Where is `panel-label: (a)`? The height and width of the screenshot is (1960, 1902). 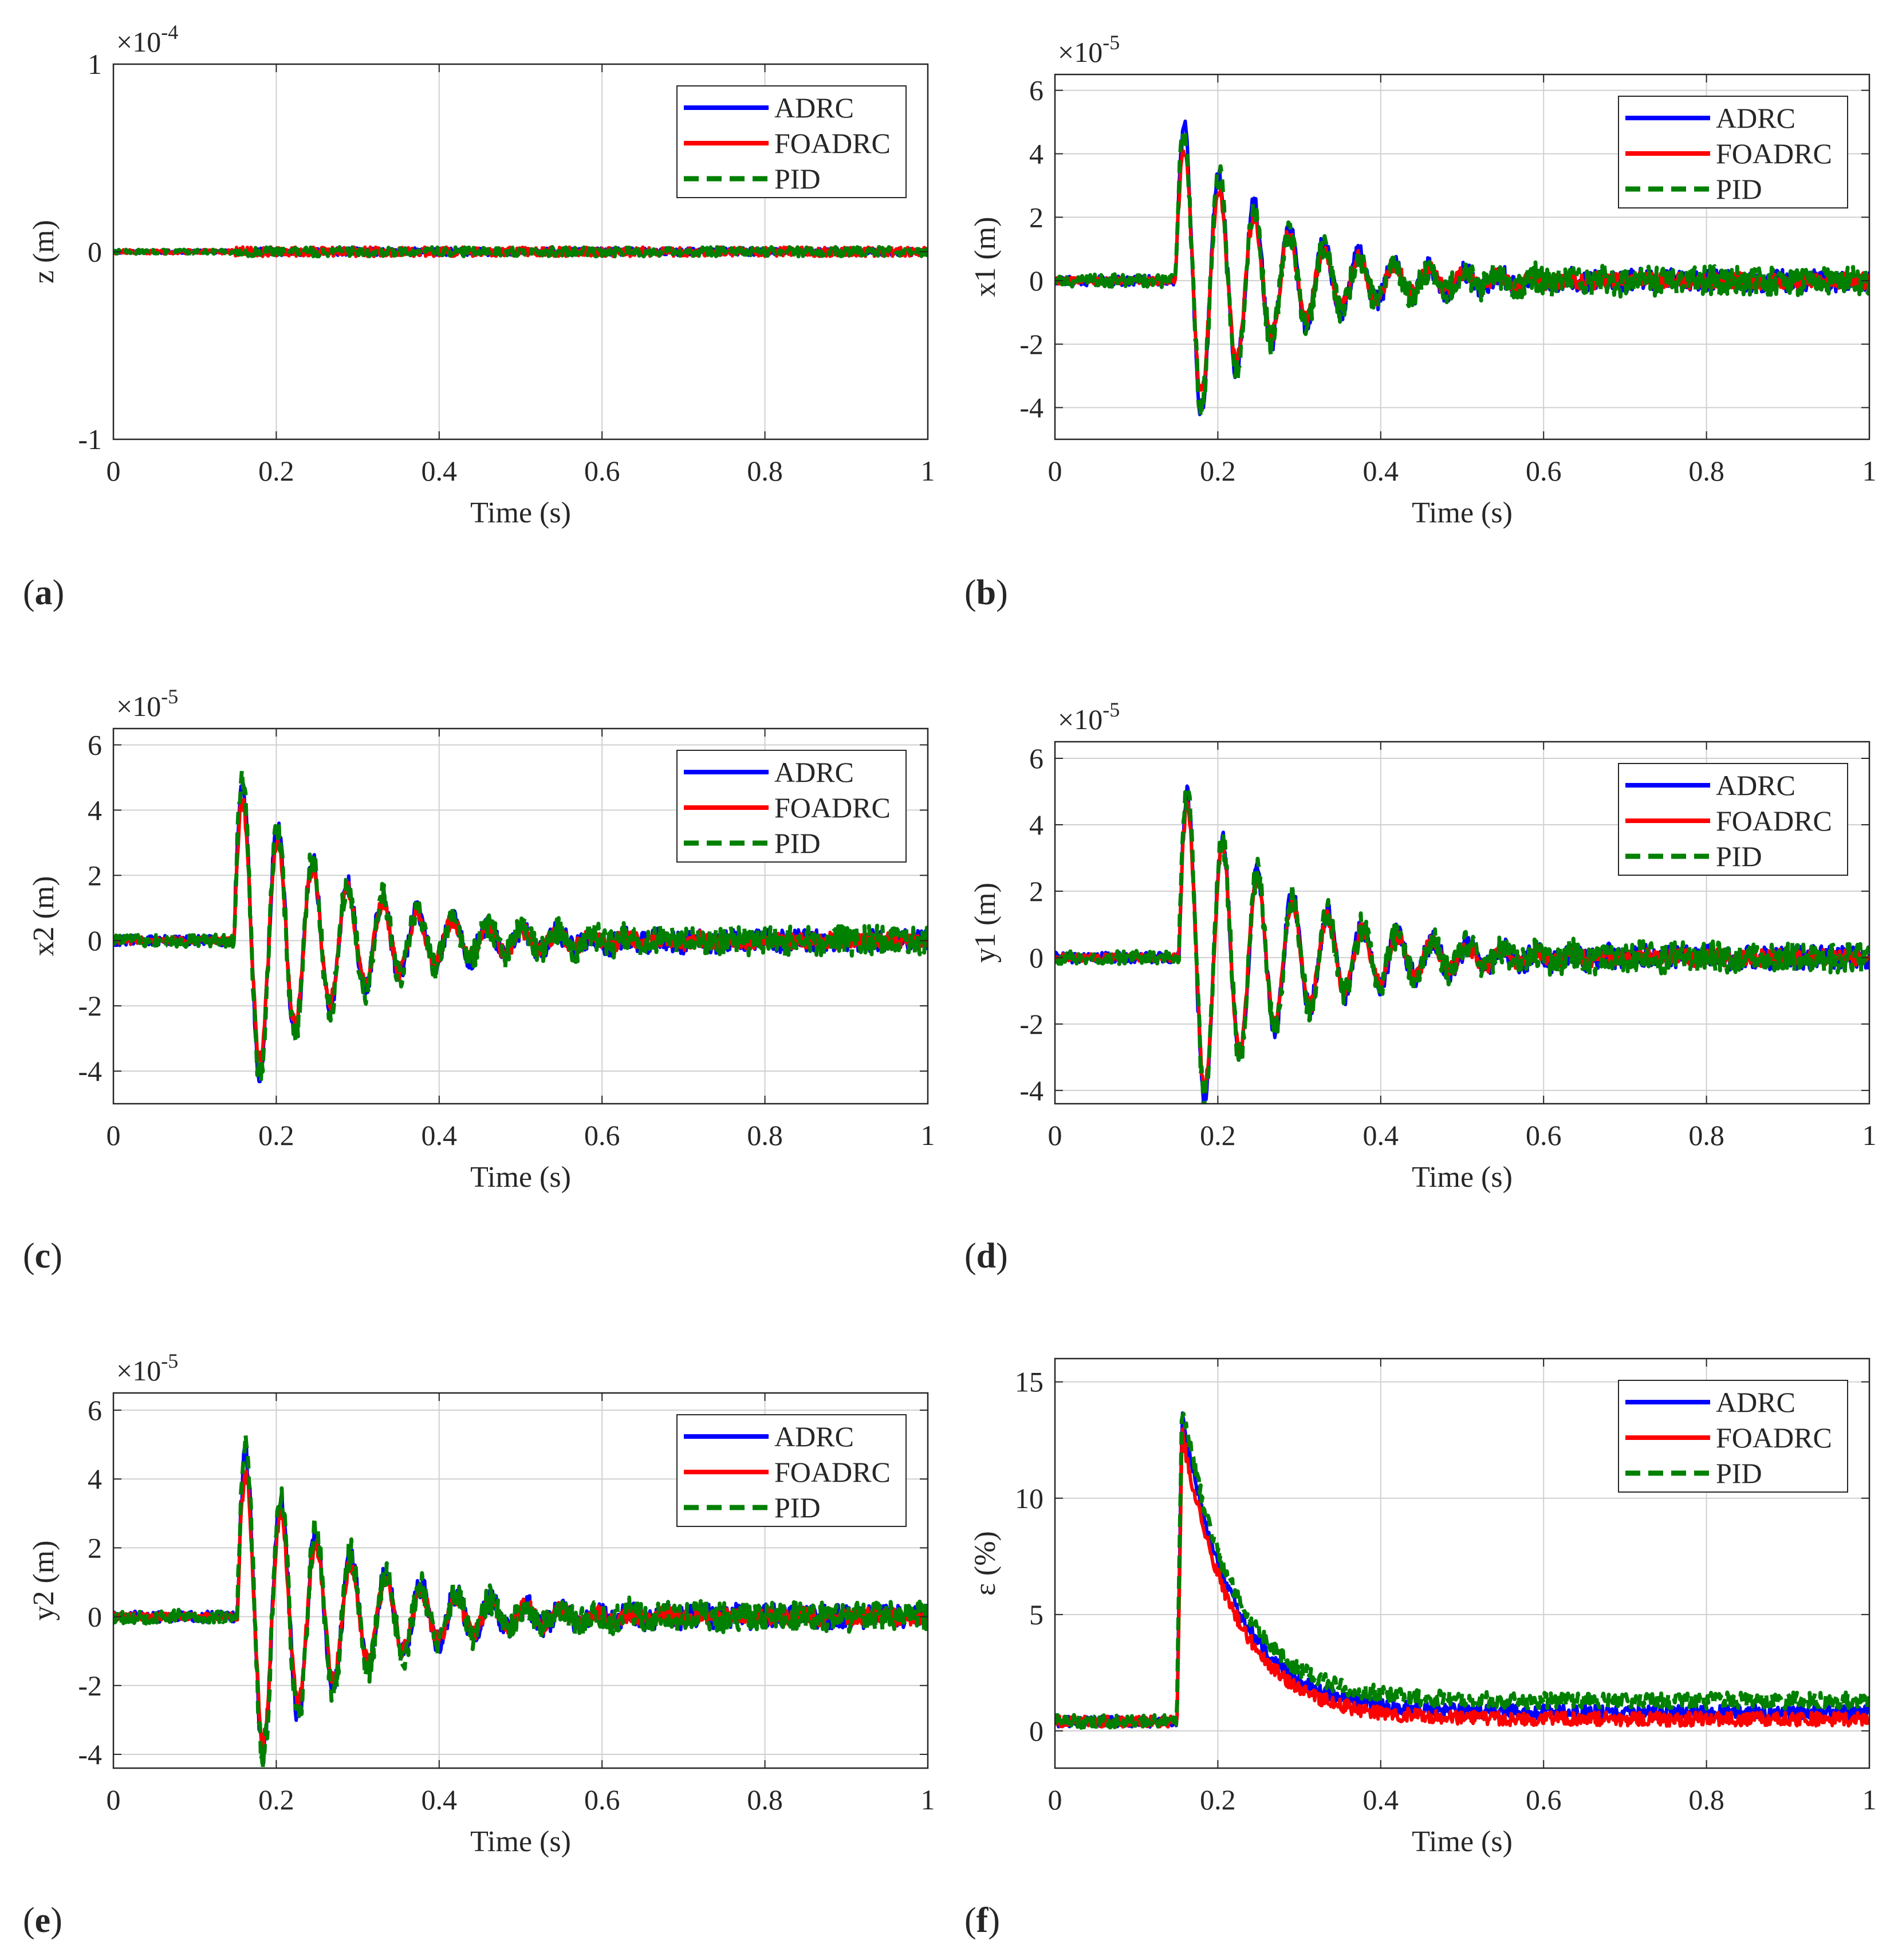
panel-label: (a) is located at coordinates (44, 592).